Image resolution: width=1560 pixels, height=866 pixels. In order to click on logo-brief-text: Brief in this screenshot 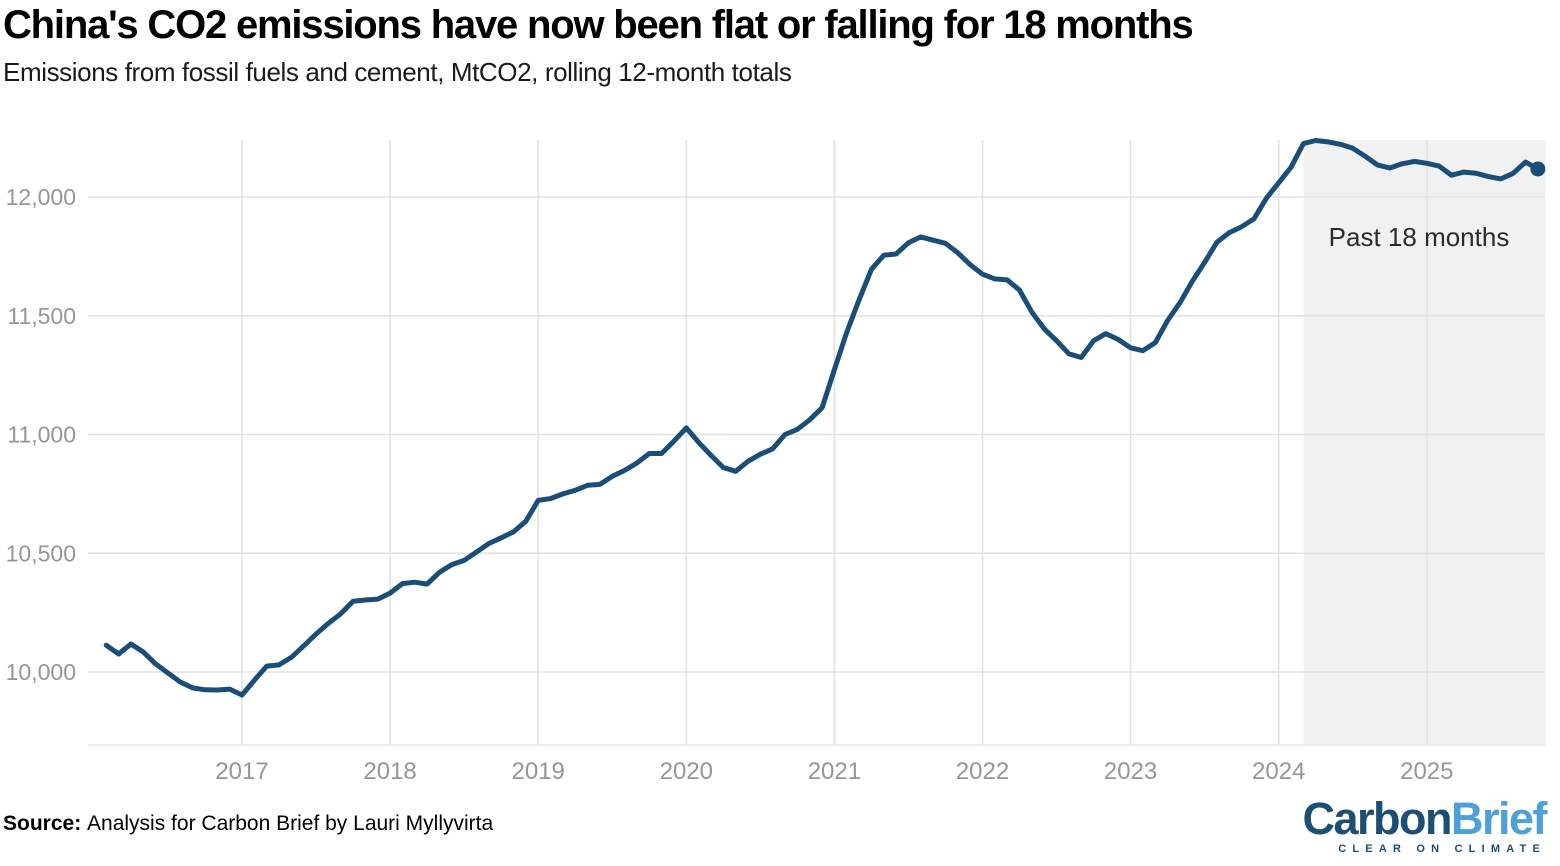, I will do `click(1499, 818)`.